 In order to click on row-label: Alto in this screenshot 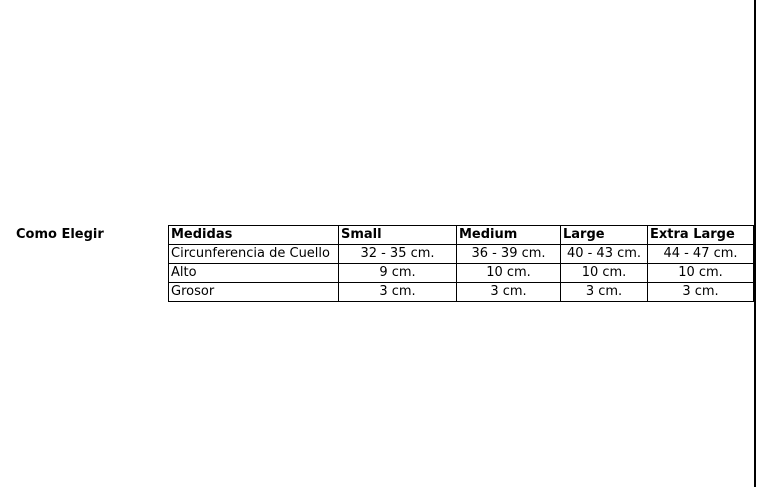, I will do `click(253, 273)`.